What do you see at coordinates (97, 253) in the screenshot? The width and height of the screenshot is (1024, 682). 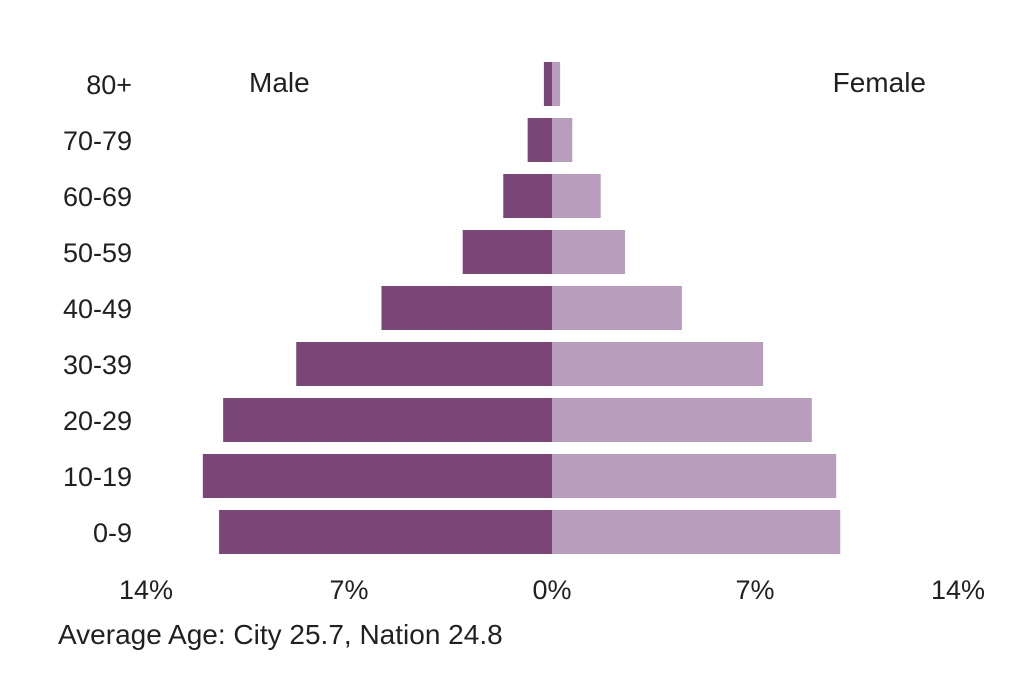 I see `age-label-50-59: 50-59` at bounding box center [97, 253].